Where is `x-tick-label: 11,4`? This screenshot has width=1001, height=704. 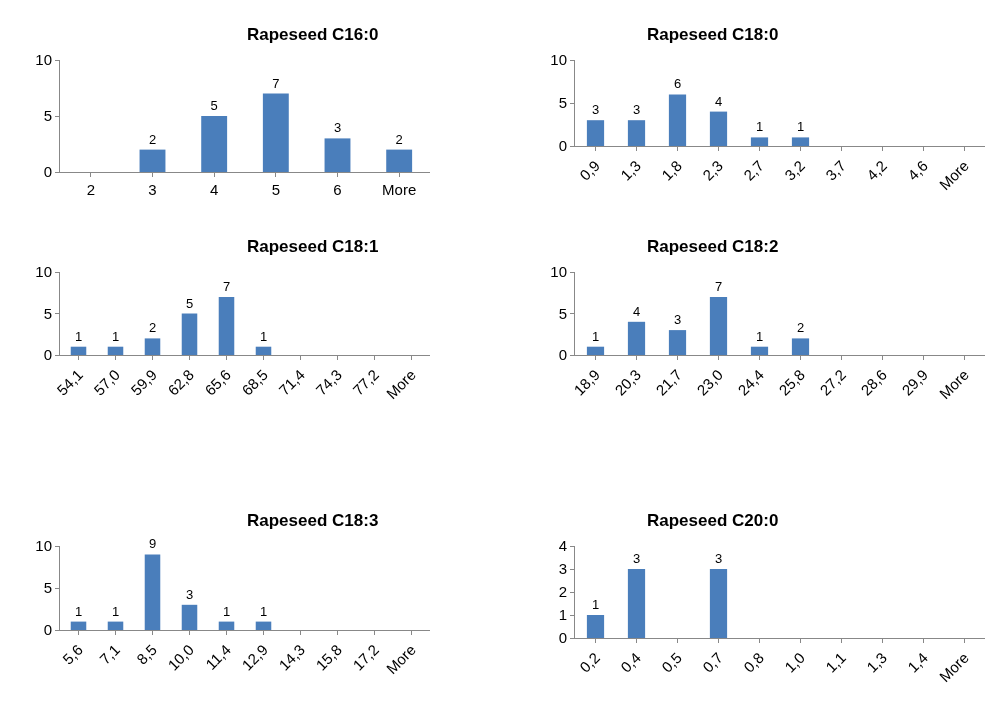 x-tick-label: 11,4 is located at coordinates (218, 656).